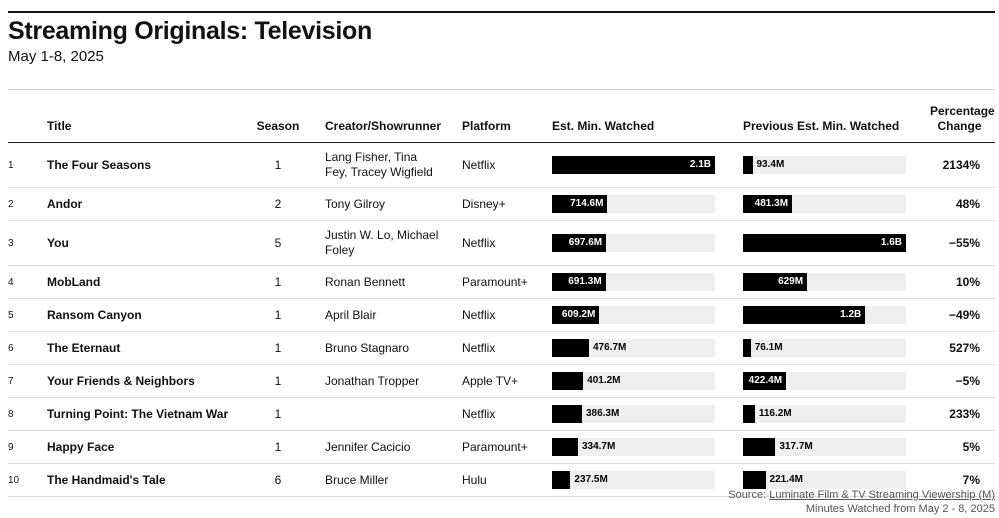 The image size is (999, 518). Describe the element at coordinates (826, 381) in the screenshot. I see `bar-cell: 422.4M` at that location.